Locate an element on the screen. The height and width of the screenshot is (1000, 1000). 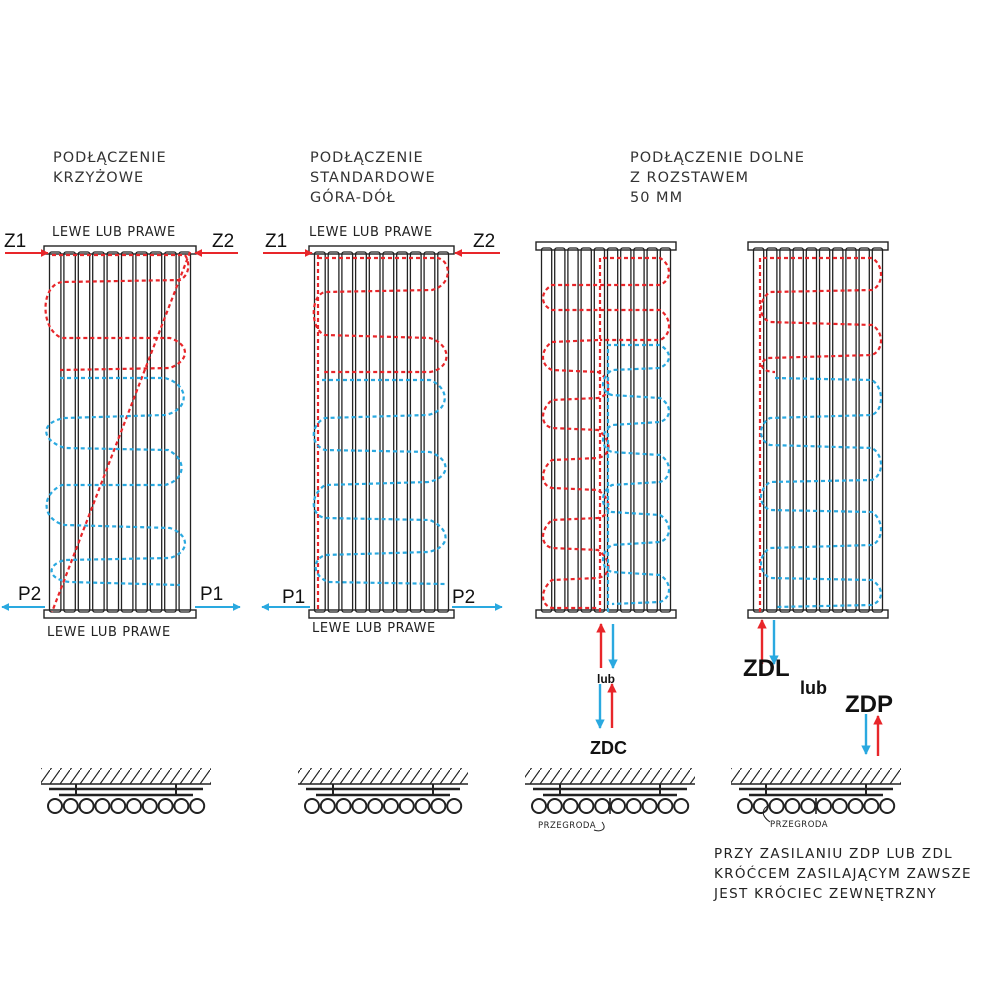
zdp-label: ZDP is located at coordinates (869, 704).